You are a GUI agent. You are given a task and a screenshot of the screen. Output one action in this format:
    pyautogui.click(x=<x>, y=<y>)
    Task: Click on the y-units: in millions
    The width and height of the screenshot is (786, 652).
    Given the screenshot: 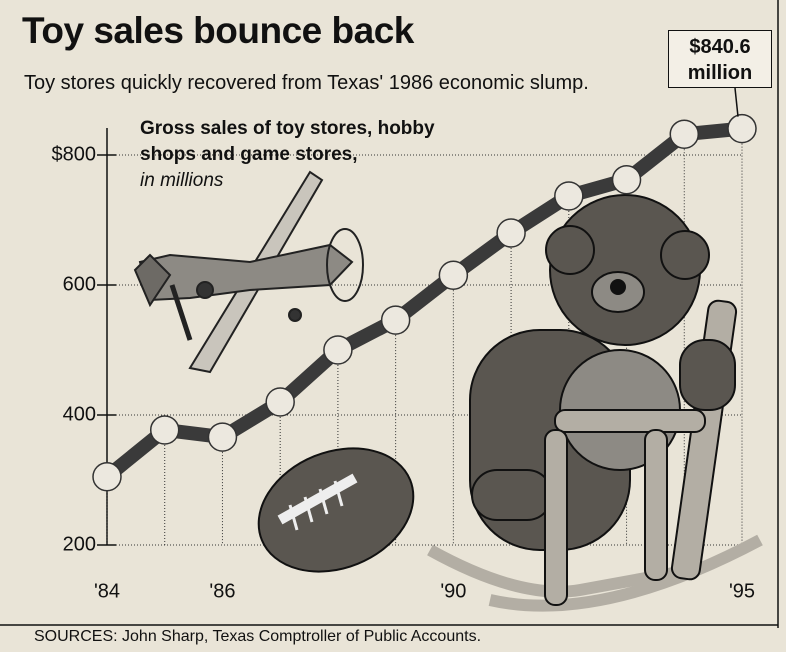 What is the action you would take?
    pyautogui.click(x=182, y=180)
    